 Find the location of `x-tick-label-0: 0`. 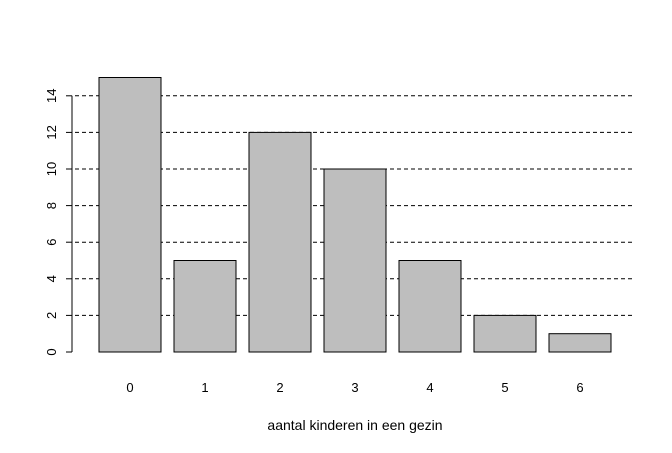

x-tick-label-0: 0 is located at coordinates (129, 387).